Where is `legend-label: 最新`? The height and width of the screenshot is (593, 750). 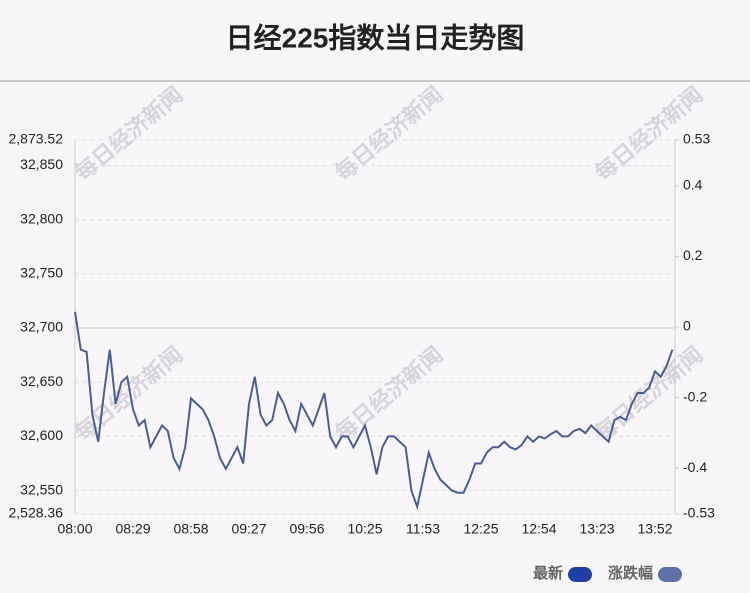 legend-label: 最新 is located at coordinates (548, 573).